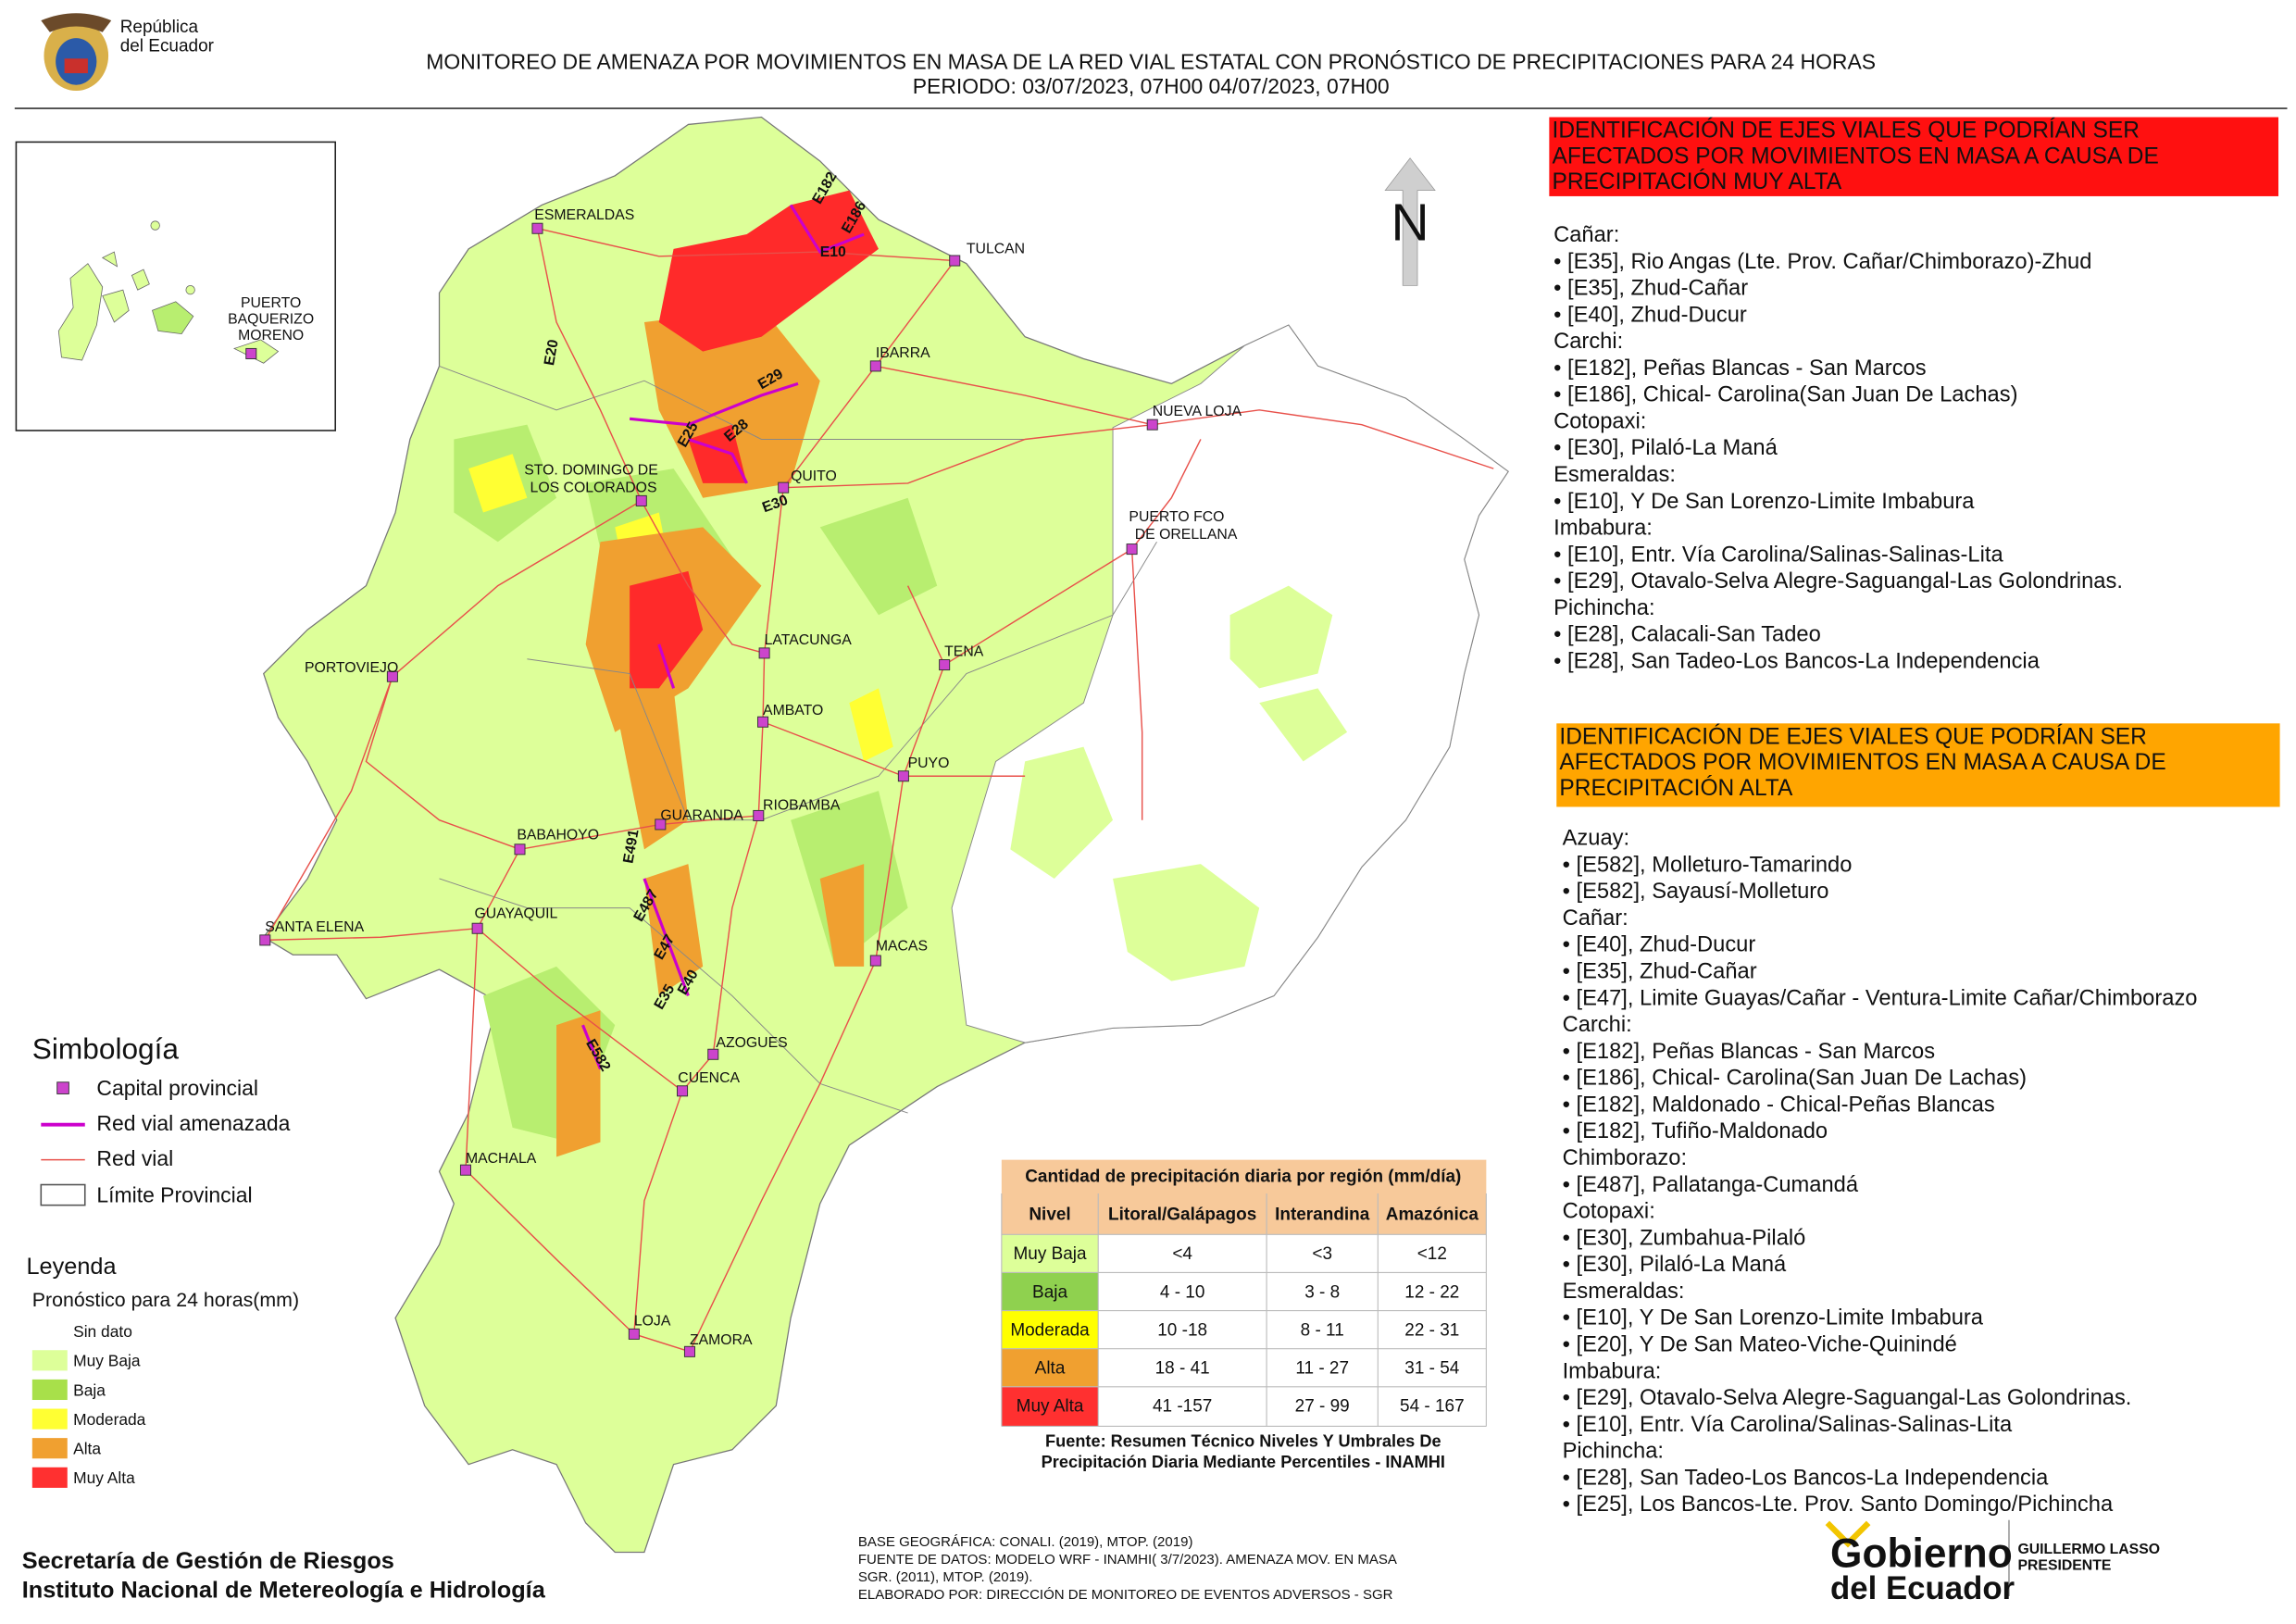 The image size is (2296, 1624). Describe the element at coordinates (167, 46) in the screenshot. I see `logo-text: del Ecuador` at that location.